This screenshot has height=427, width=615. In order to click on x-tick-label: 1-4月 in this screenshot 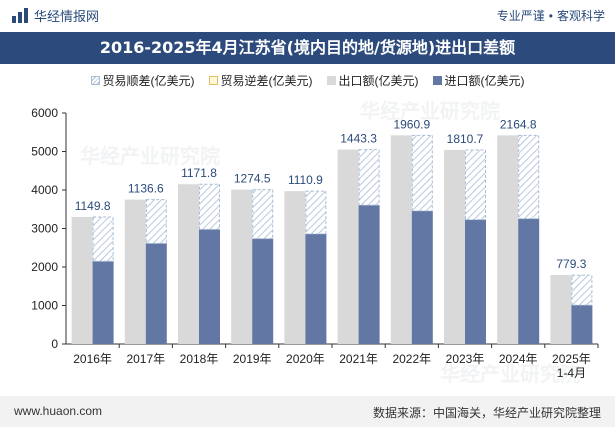, I will do `click(571, 373)`.